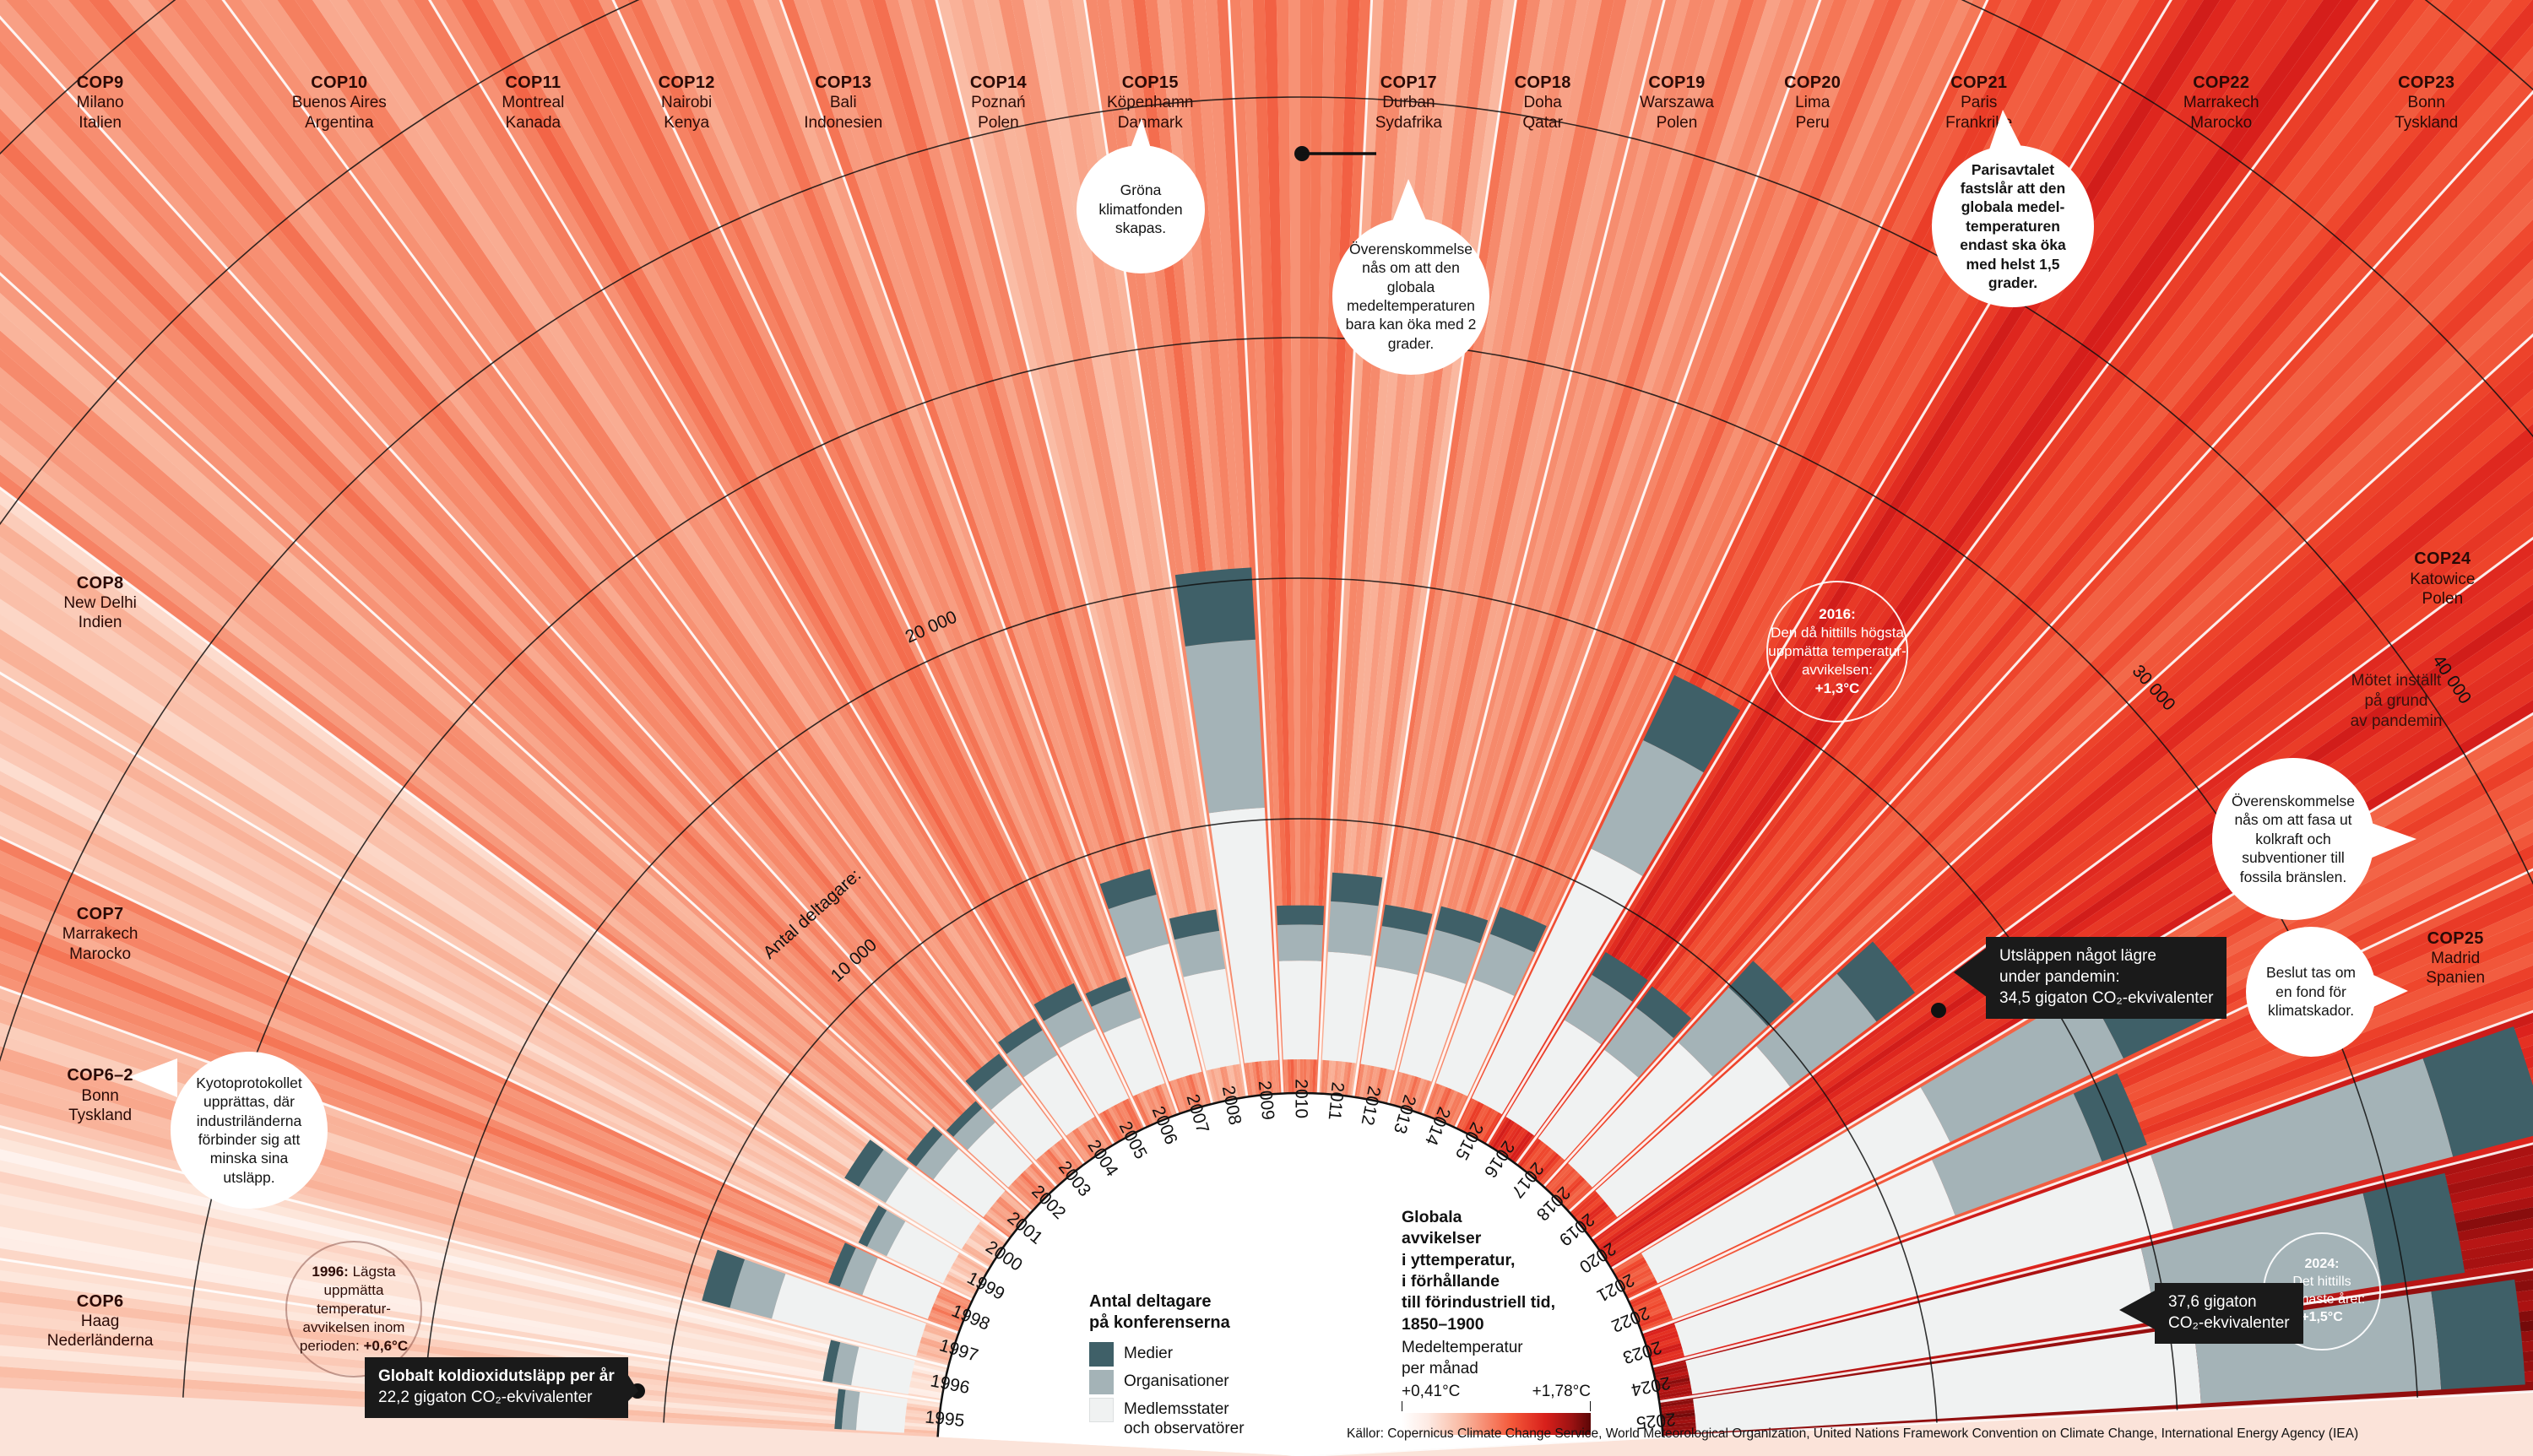 Image resolution: width=2533 pixels, height=1456 pixels. Describe the element at coordinates (1149, 1353) in the screenshot. I see `legend-label: Medier` at that location.